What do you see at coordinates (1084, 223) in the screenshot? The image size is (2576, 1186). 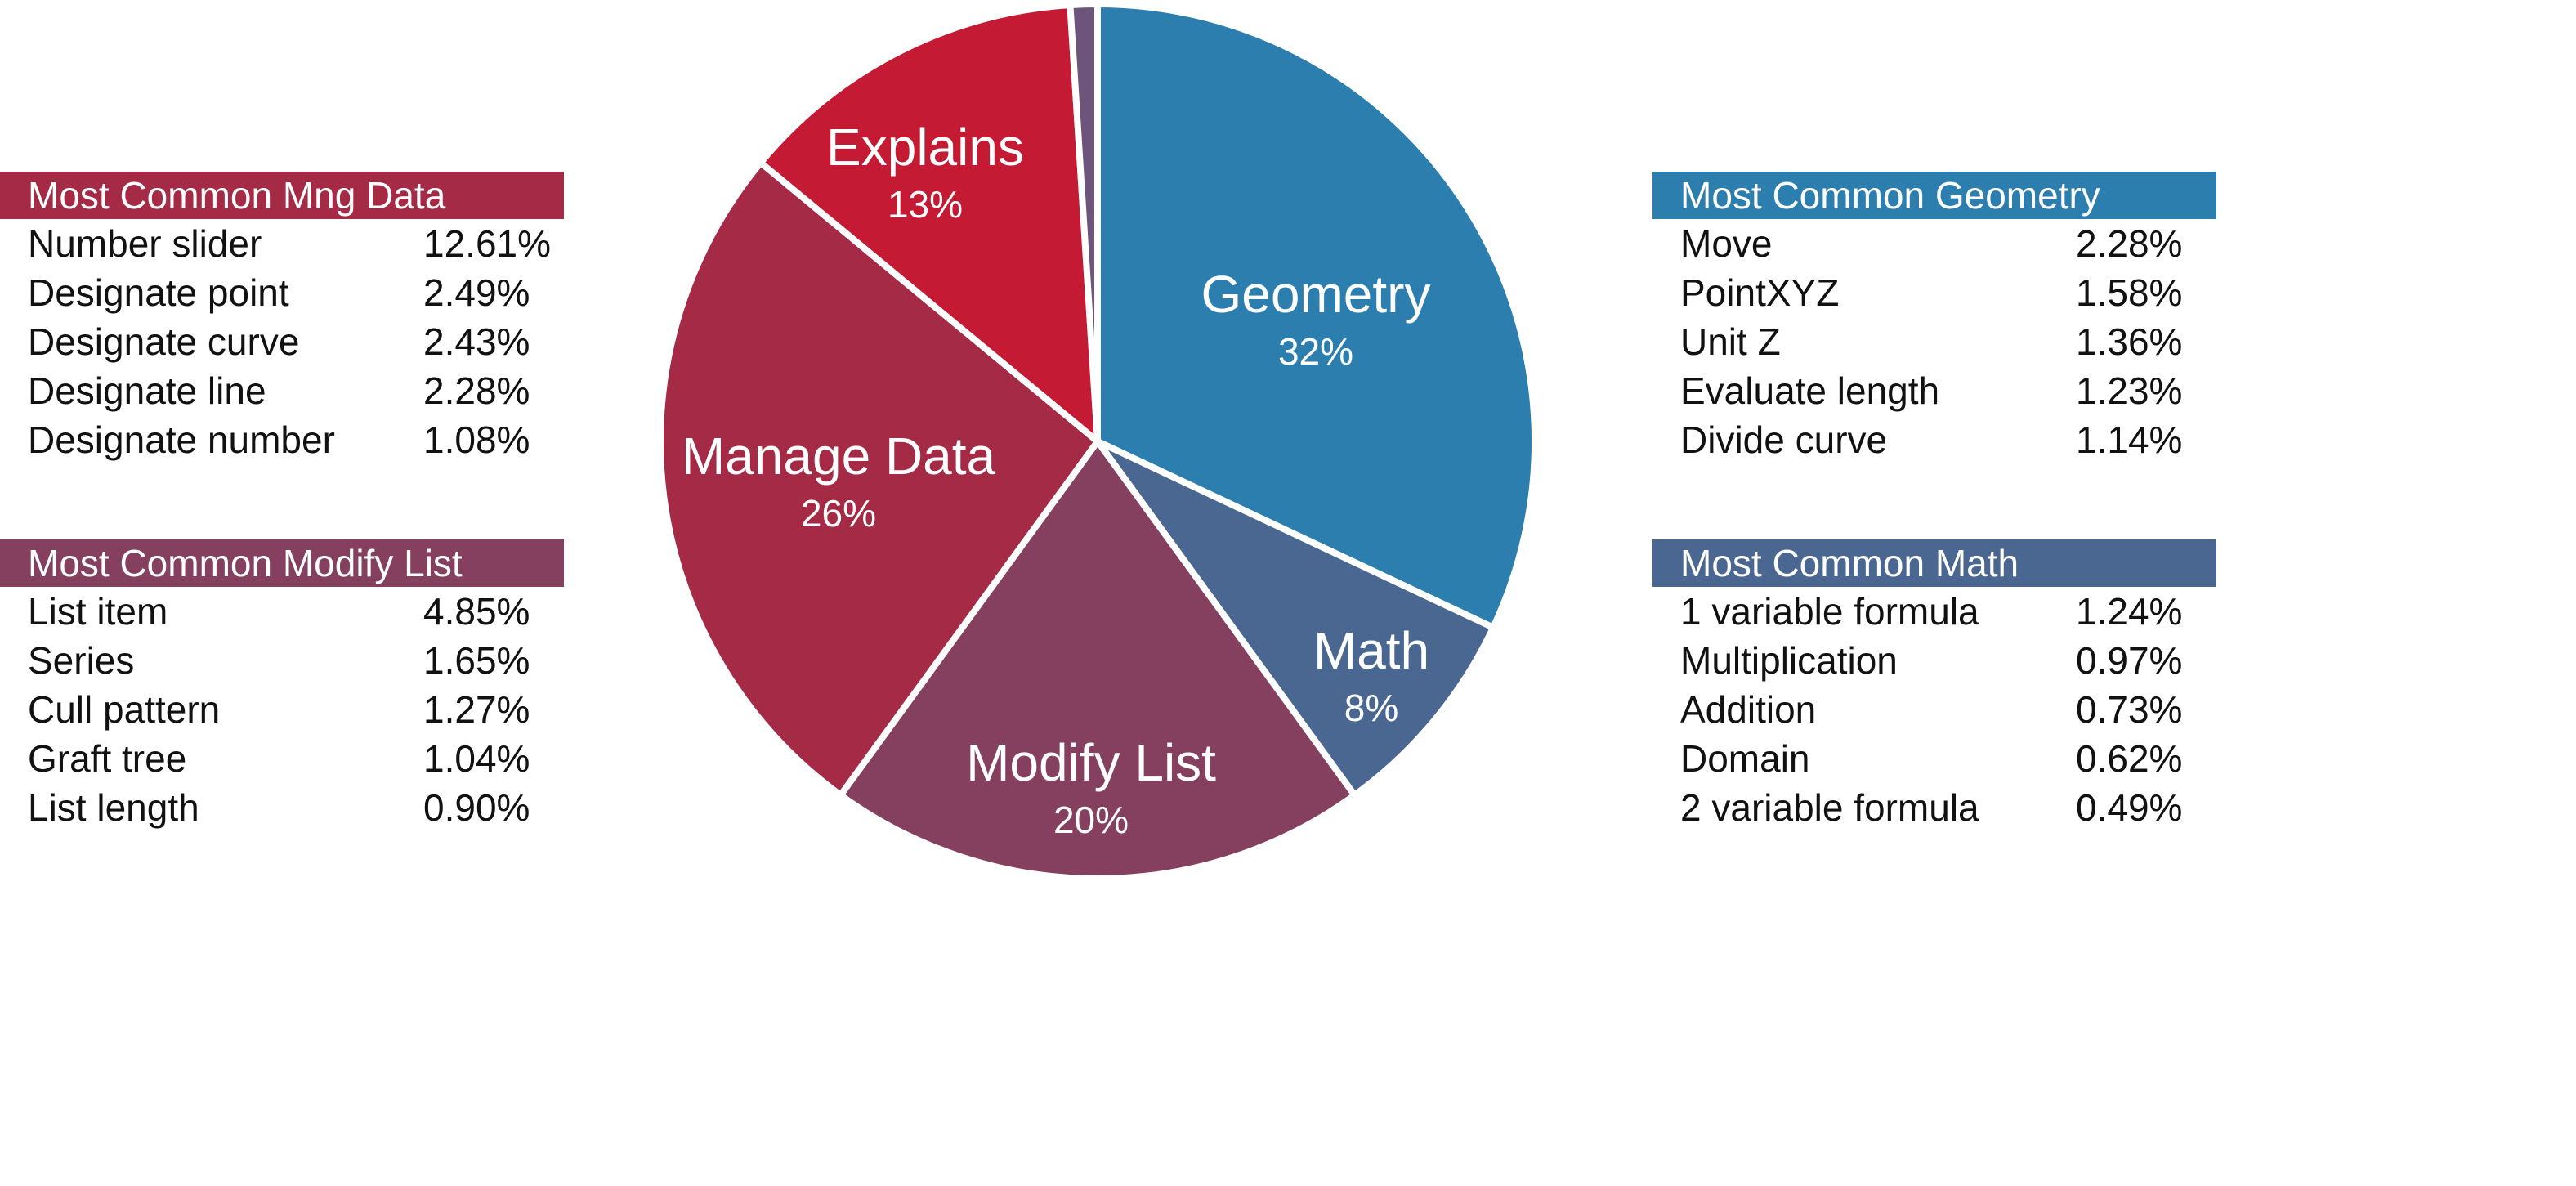 I see `pie-slice-other` at bounding box center [1084, 223].